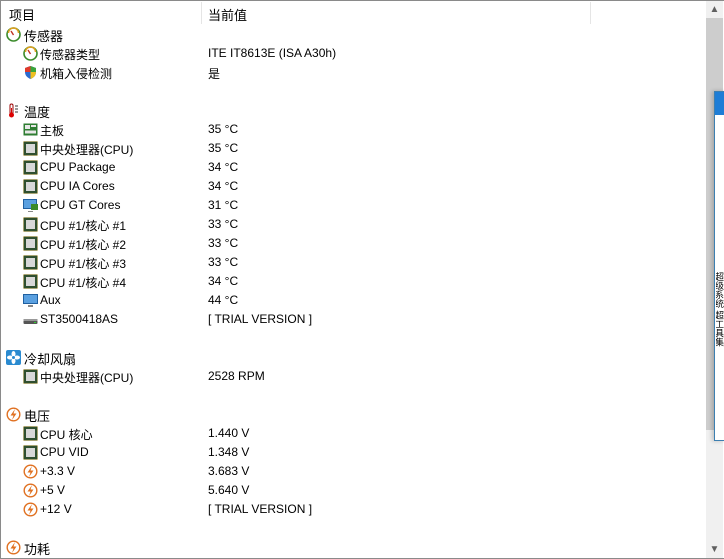  What do you see at coordinates (353, 167) in the screenshot?
I see `sensor-row: CPU Package 34 °C` at bounding box center [353, 167].